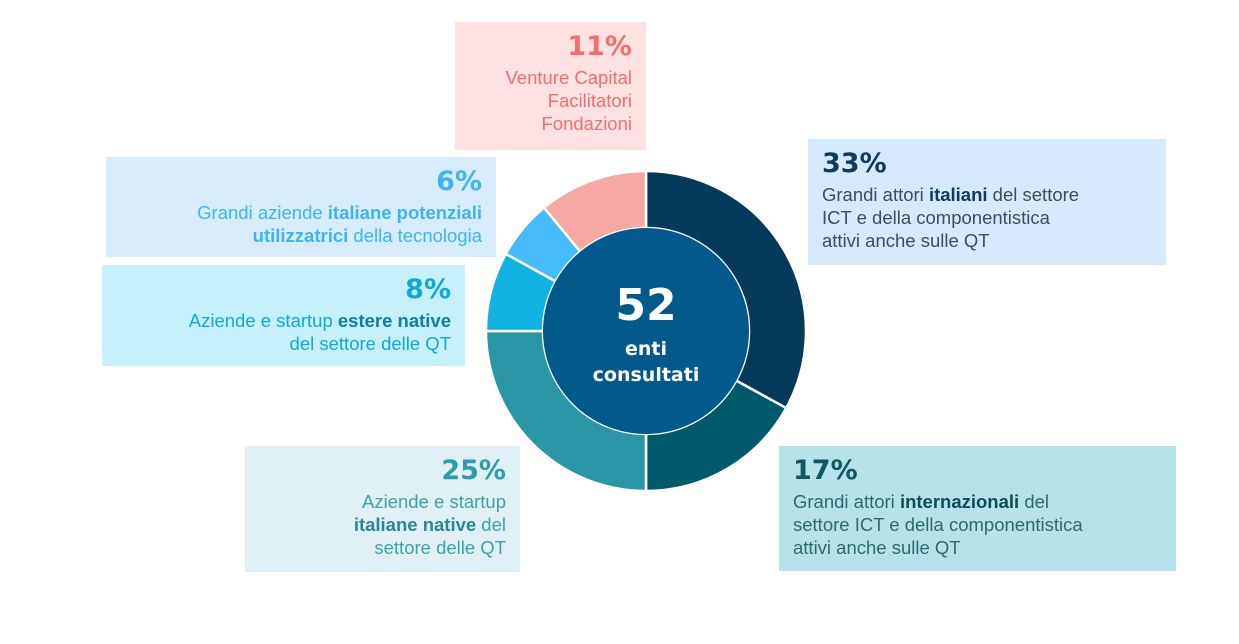  Describe the element at coordinates (440, 547) in the screenshot. I see `callout-text: settore delle QT` at that location.